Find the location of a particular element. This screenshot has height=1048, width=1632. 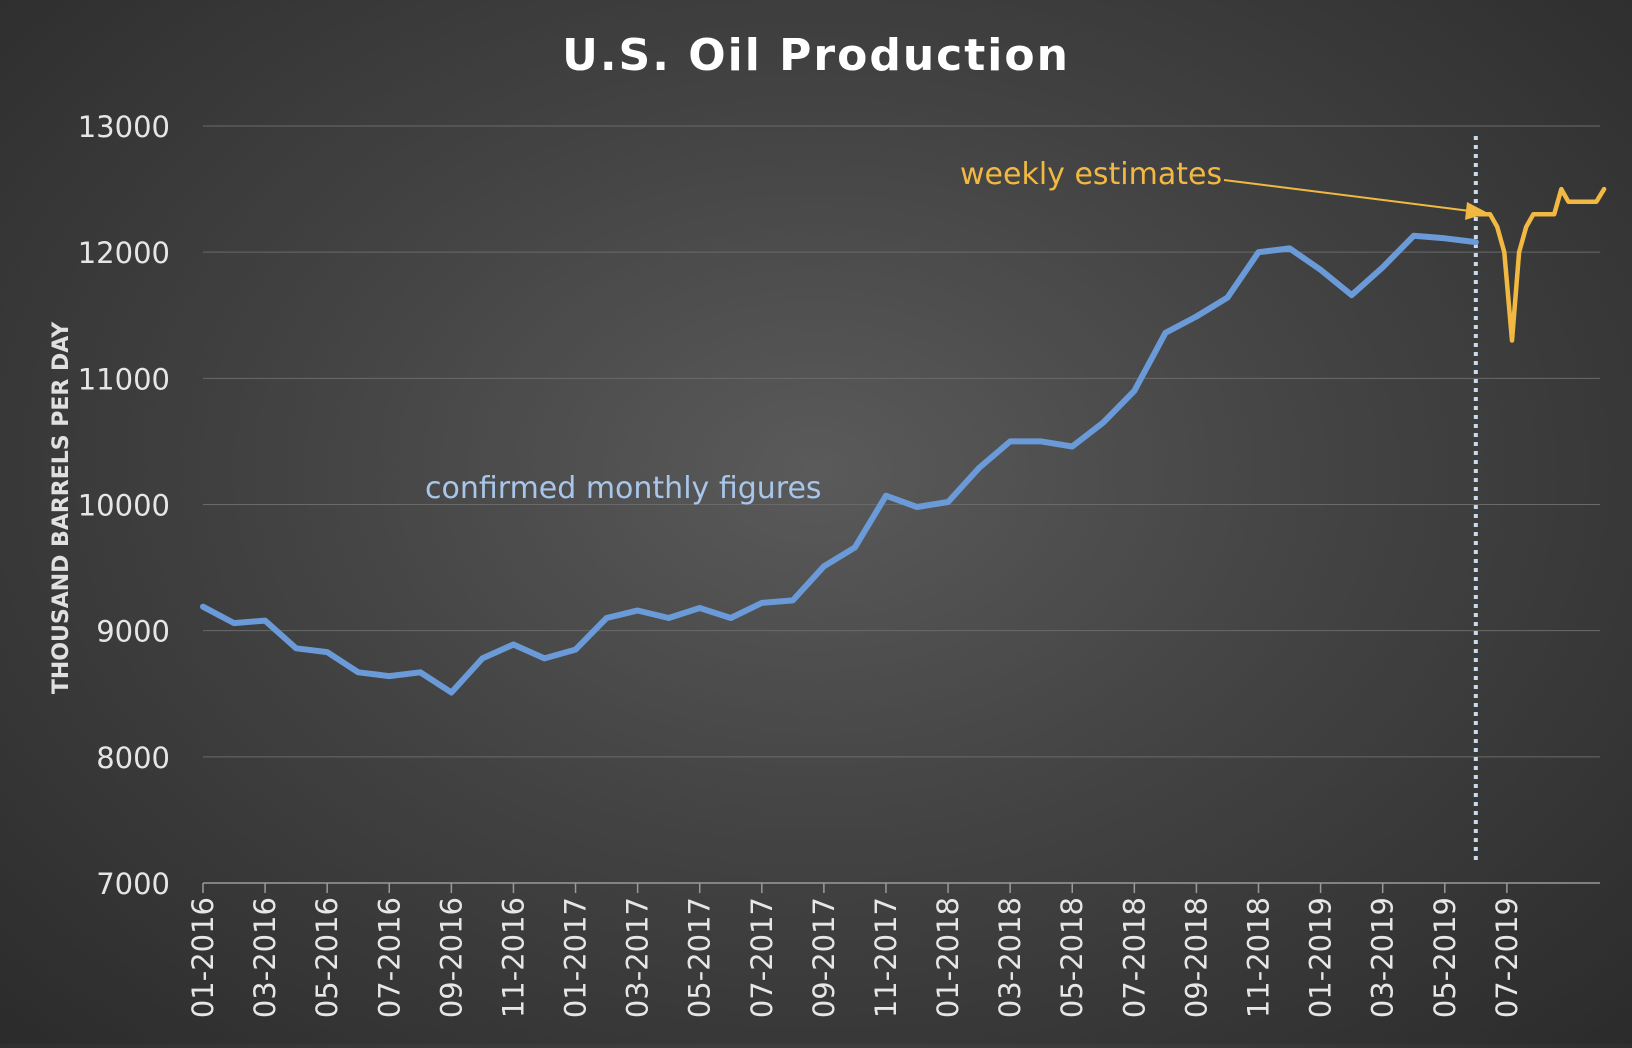

y-tick-label: 10000 is located at coordinates (124, 506).